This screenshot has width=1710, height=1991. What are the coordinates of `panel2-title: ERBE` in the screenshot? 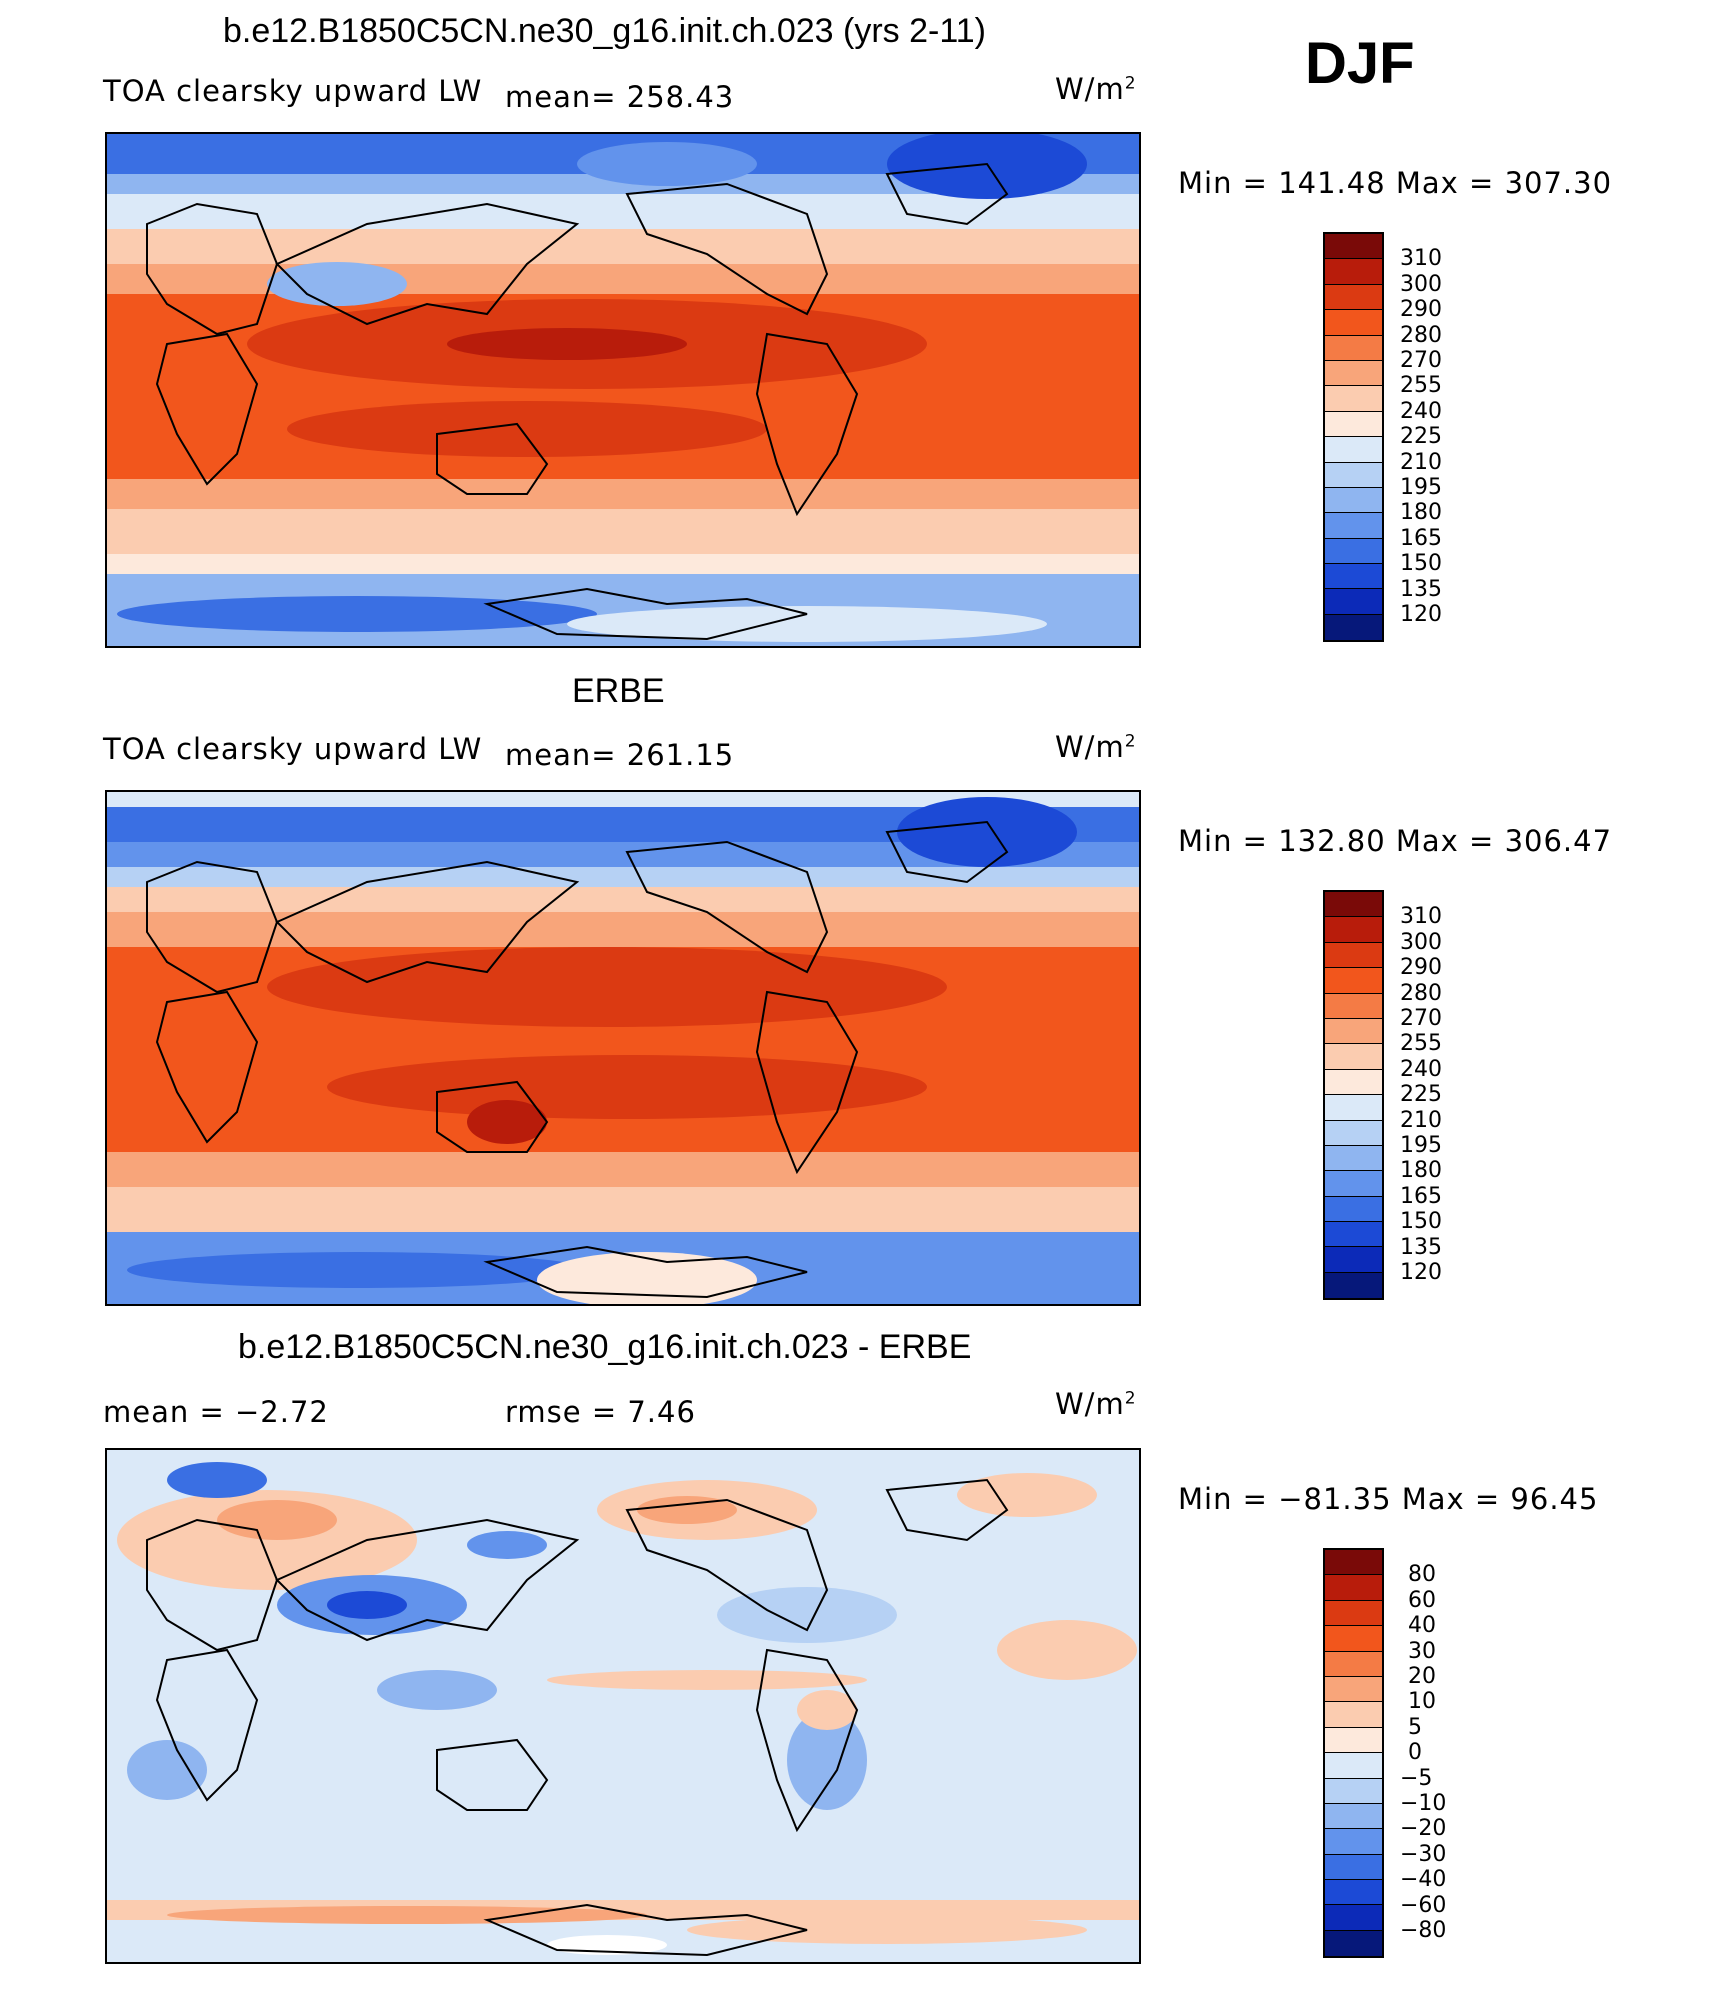 It's located at (618, 691).